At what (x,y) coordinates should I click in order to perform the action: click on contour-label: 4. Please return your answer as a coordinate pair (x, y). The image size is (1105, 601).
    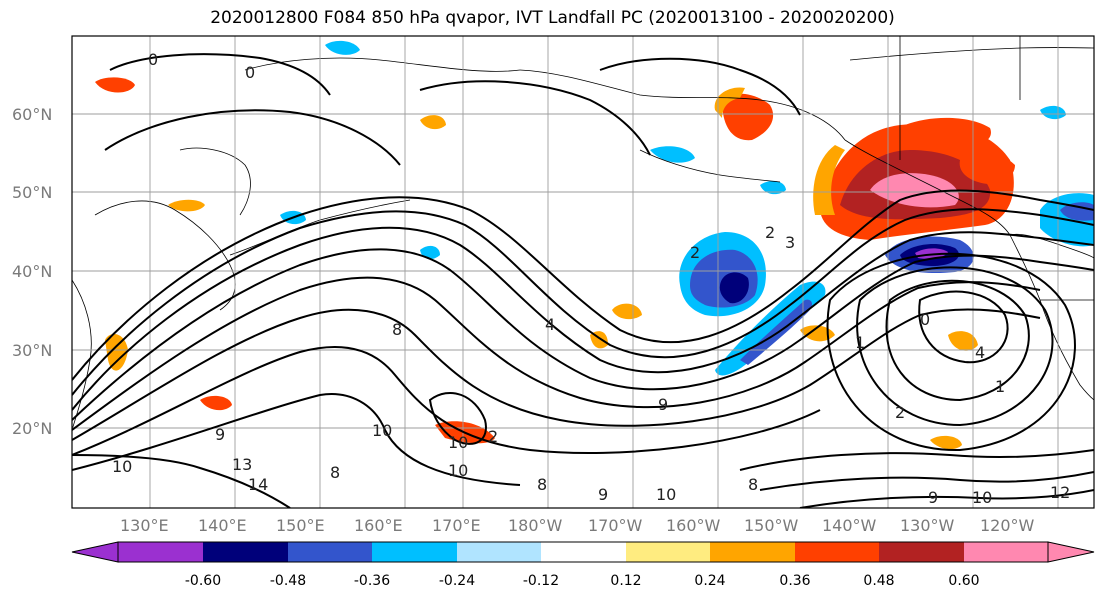
    Looking at the image, I should click on (980, 352).